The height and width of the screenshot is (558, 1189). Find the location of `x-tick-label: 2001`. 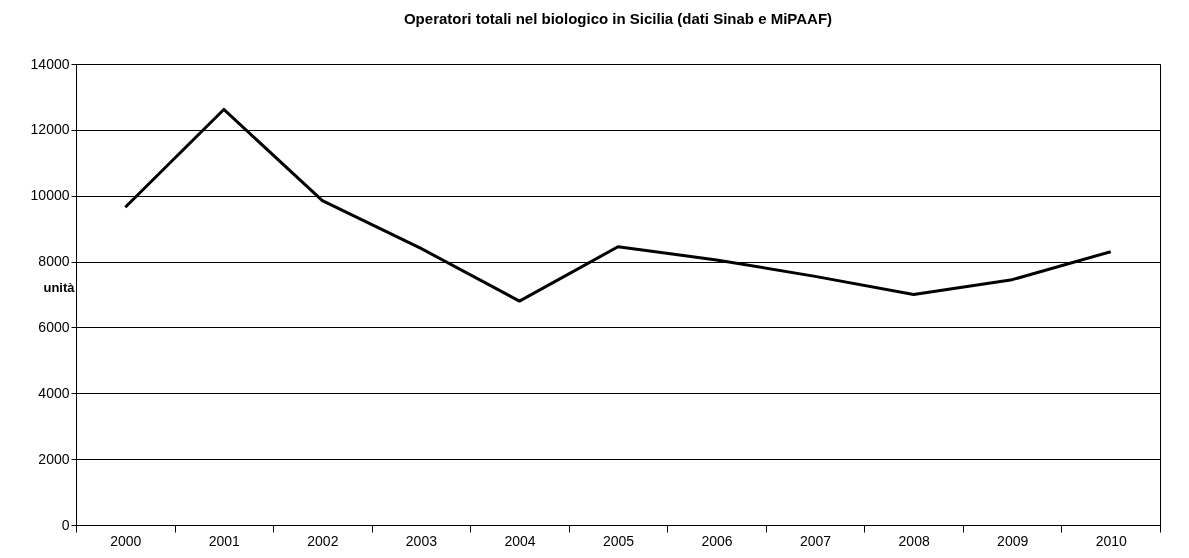

x-tick-label: 2001 is located at coordinates (224, 540).